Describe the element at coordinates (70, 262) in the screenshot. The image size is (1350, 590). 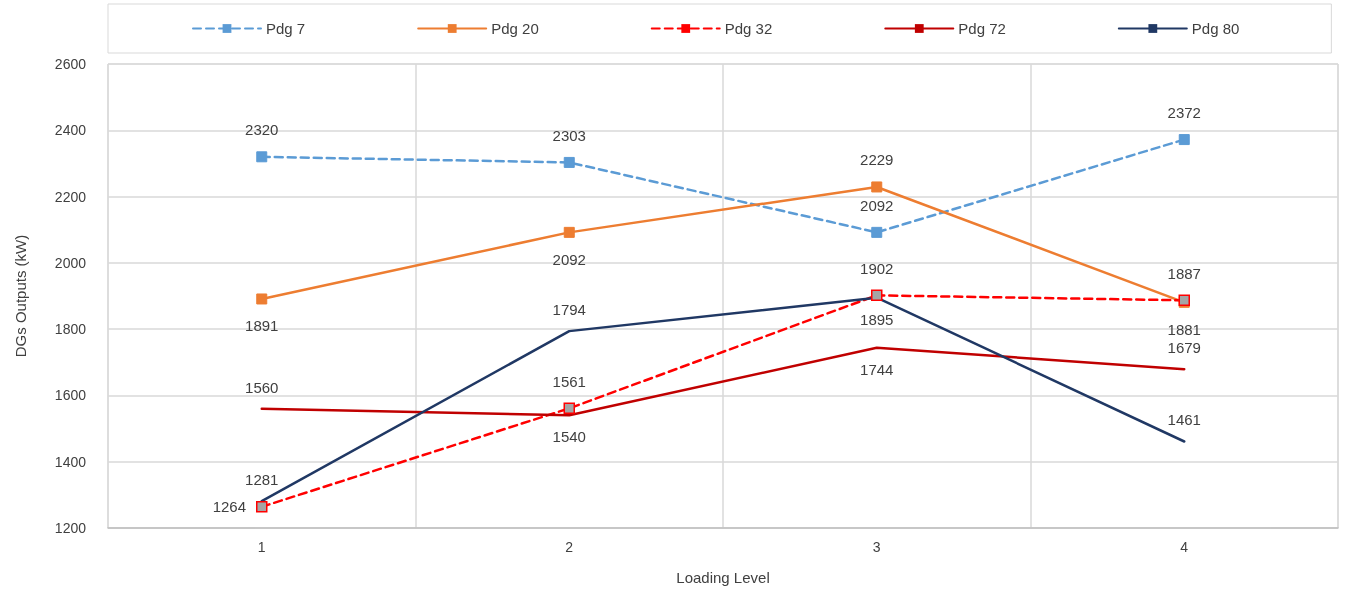
I see `y-tick-label: 2000` at that location.